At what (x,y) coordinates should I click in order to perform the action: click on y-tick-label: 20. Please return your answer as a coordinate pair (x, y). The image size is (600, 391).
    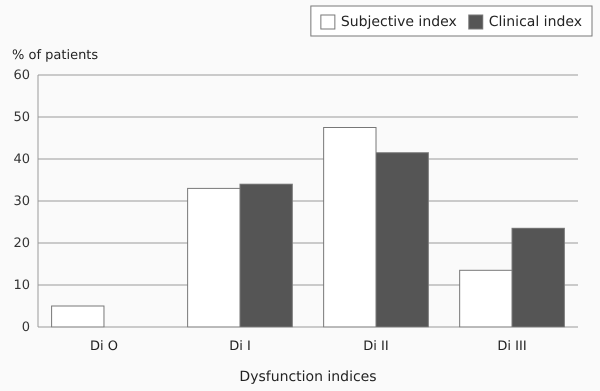
    Looking at the image, I should click on (21, 244).